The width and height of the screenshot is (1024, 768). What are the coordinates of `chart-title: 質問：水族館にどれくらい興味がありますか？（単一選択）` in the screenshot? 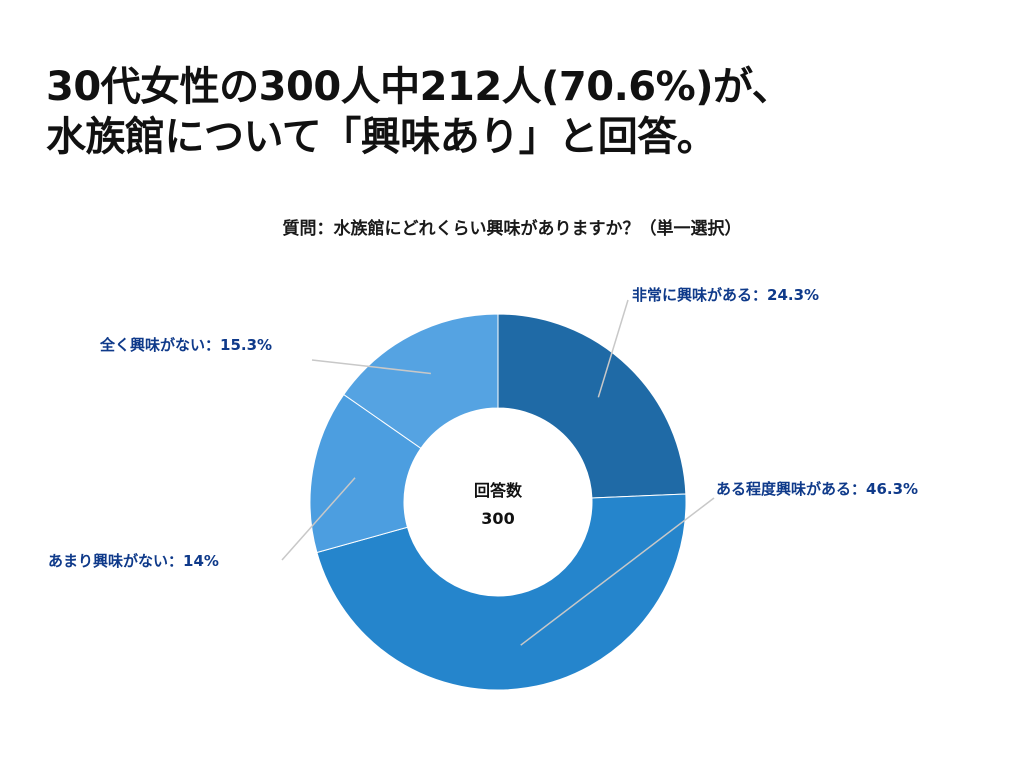 It's located at (512, 229).